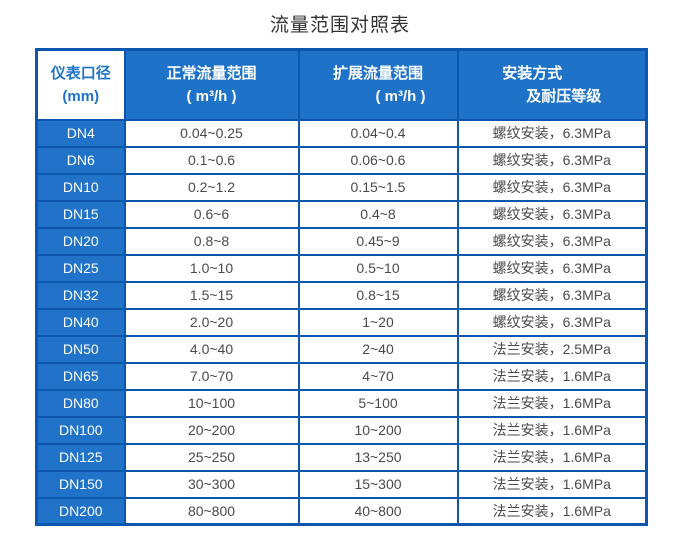 The width and height of the screenshot is (680, 547). What do you see at coordinates (400, 96) in the screenshot?
I see `header-extended-unit: ( m³/h )` at bounding box center [400, 96].